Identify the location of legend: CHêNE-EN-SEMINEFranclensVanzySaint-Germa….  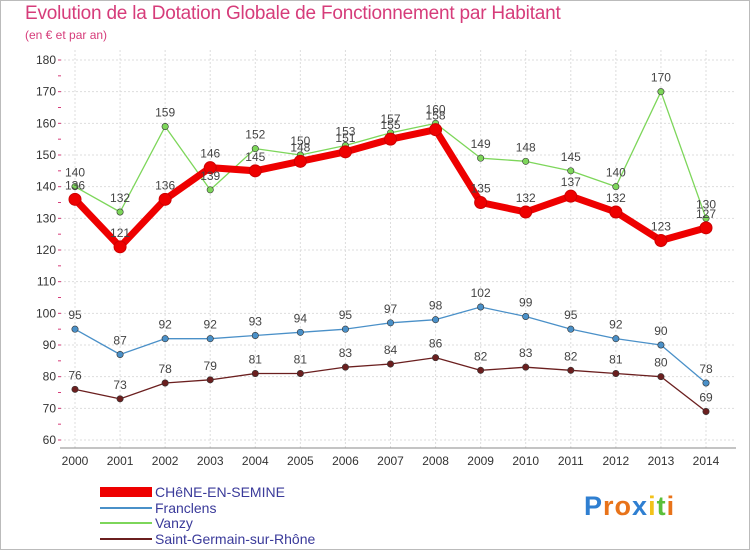
(207, 515).